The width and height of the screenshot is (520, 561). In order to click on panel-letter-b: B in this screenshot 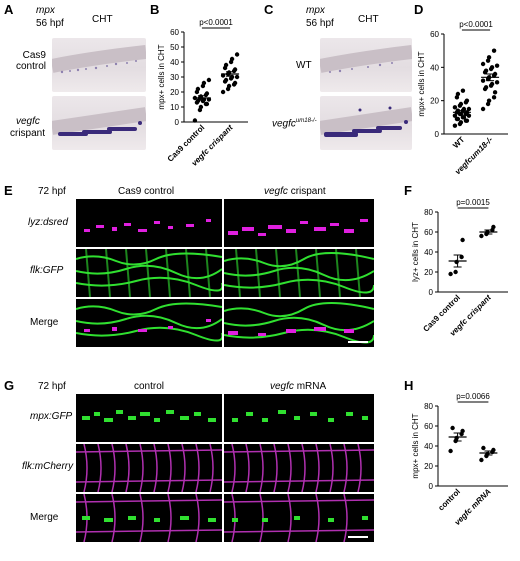, I will do `click(155, 9)`.